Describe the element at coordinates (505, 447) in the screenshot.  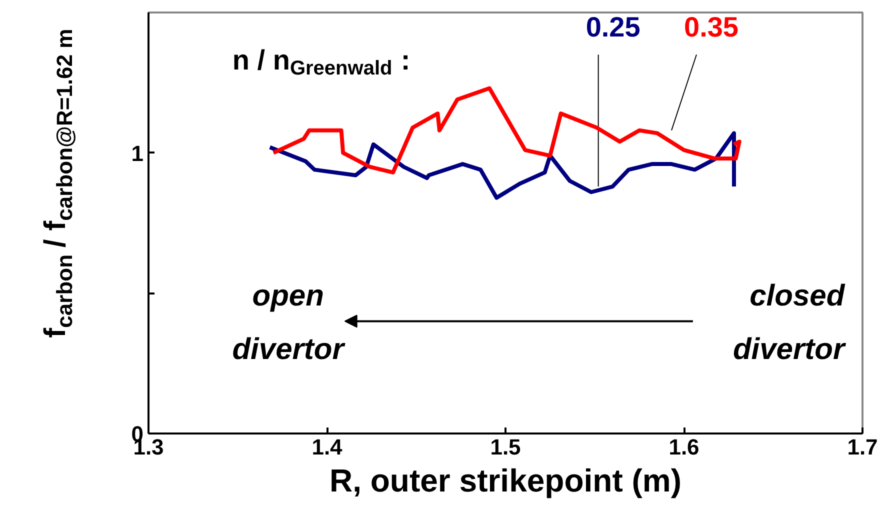
I see `x-tick-label: 1.5` at that location.